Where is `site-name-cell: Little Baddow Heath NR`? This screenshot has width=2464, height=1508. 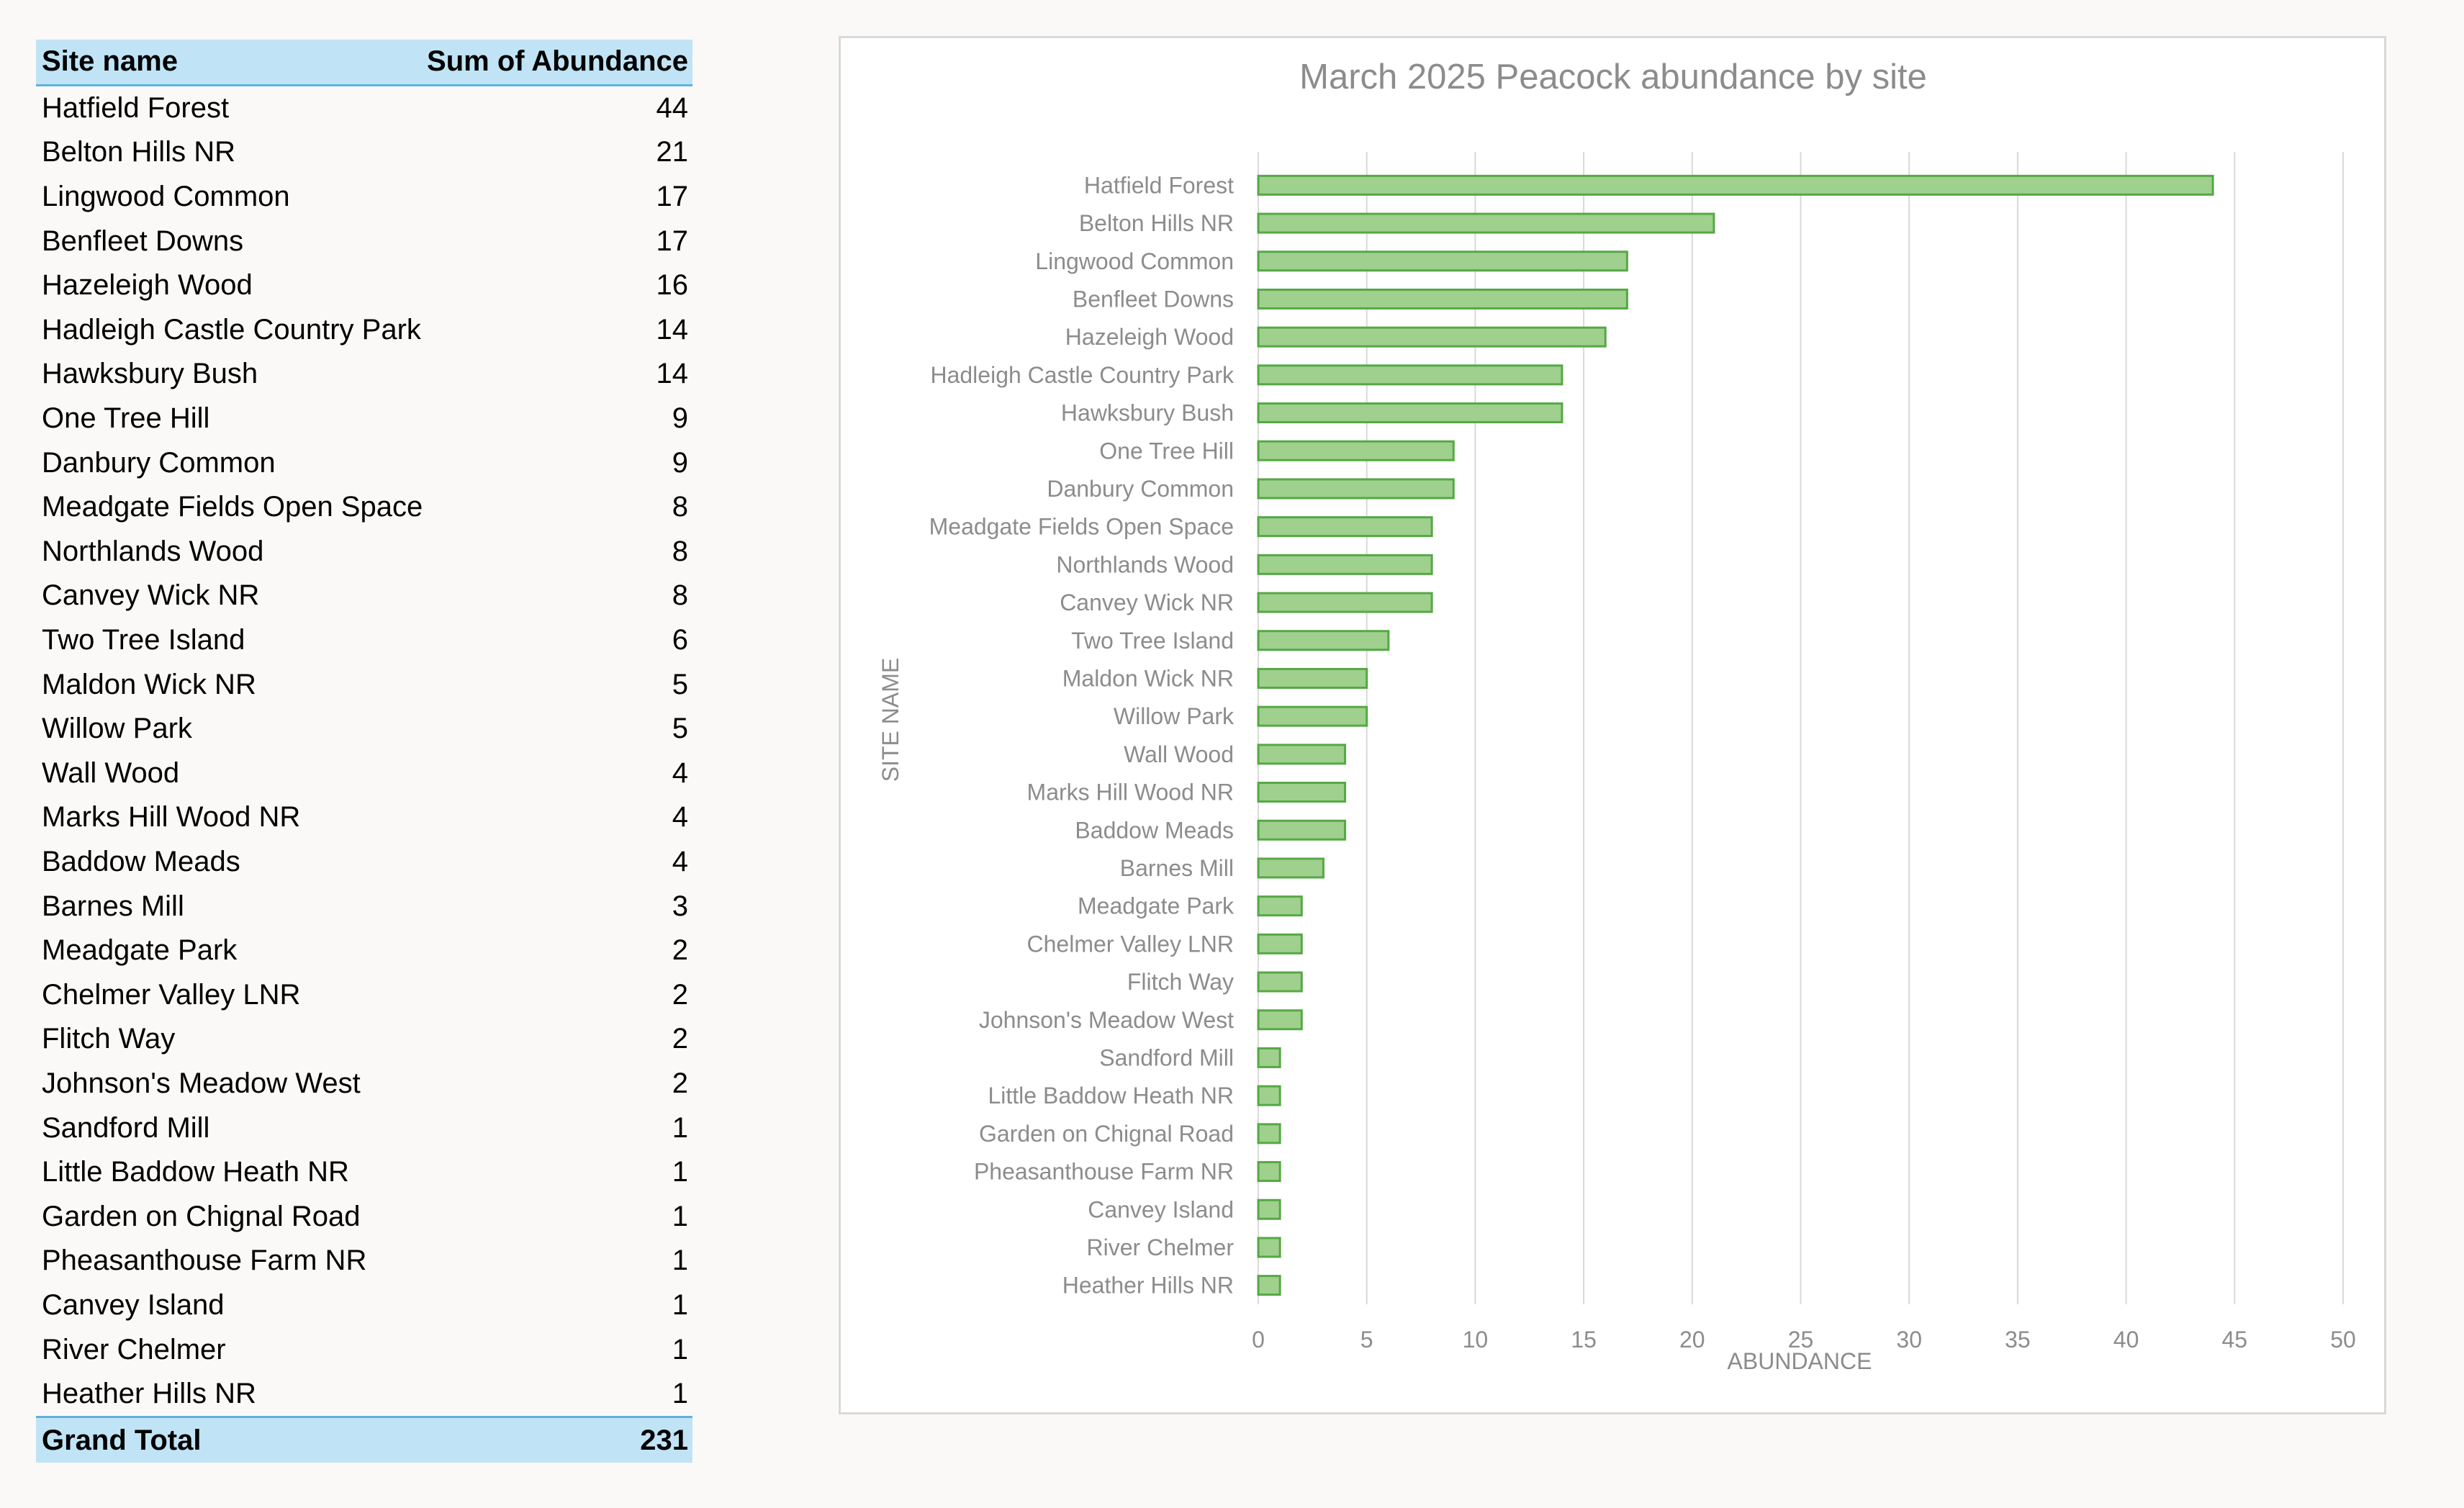 site-name-cell: Little Baddow Heath NR is located at coordinates (195, 1172).